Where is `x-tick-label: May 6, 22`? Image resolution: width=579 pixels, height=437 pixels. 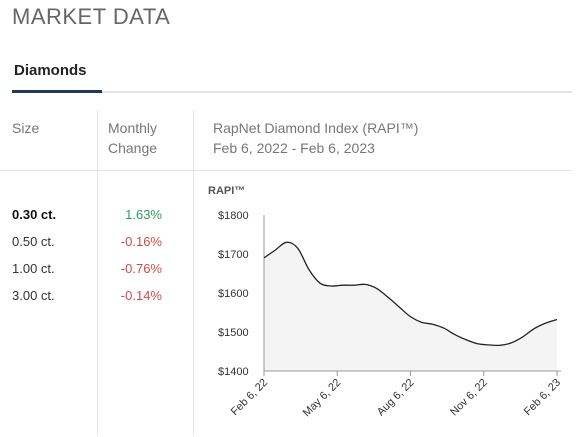 x-tick-label: May 6, 22 is located at coordinates (322, 398).